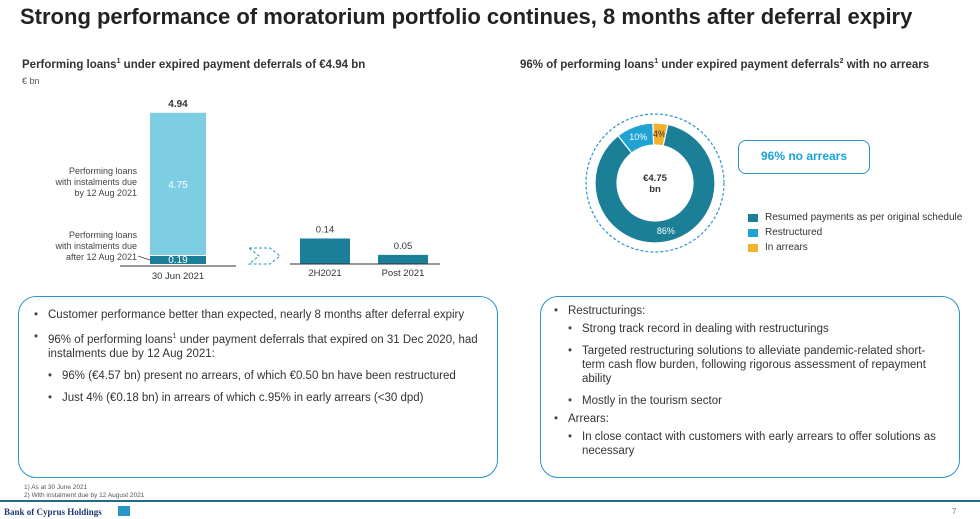 This screenshot has width=980, height=519. What do you see at coordinates (53, 512) in the screenshot?
I see `brand-name: Bank of Cyprus Holdings` at bounding box center [53, 512].